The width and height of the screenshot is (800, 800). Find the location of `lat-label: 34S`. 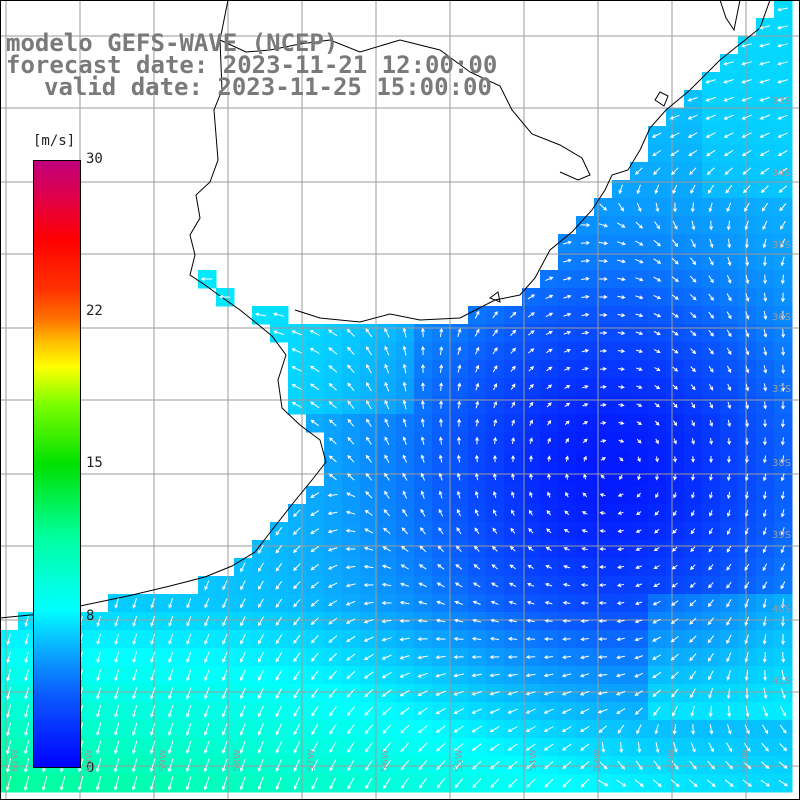

lat-label: 34S is located at coordinates (782, 173).